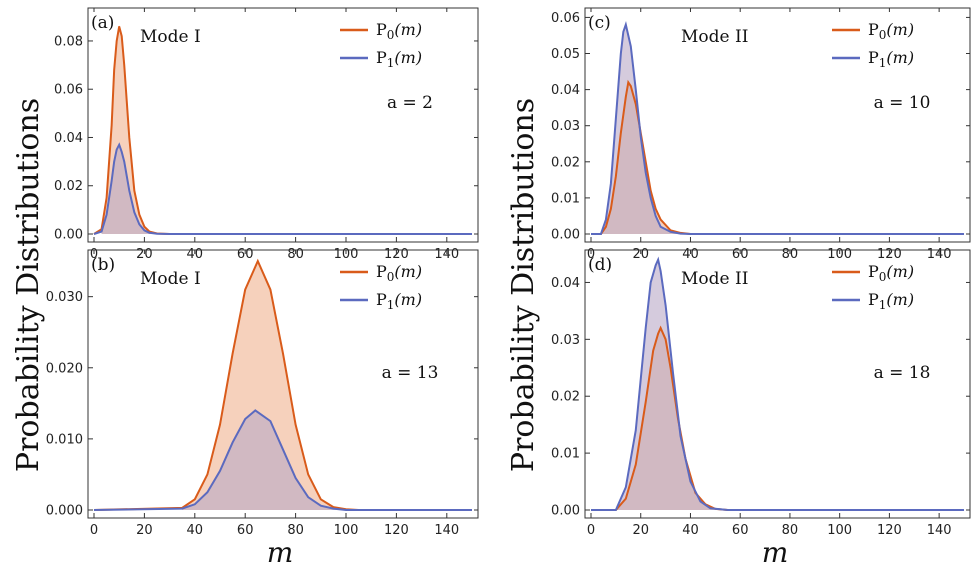  I want to click on parameter-label: a = 2, so click(410, 103).